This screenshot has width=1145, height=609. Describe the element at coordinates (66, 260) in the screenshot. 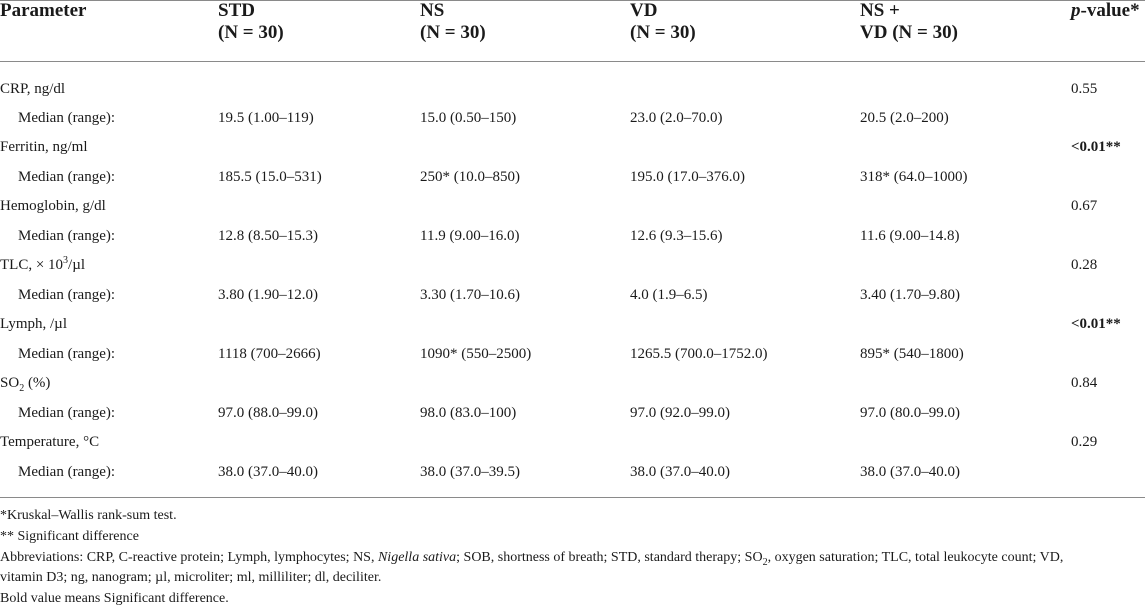

I see `row-tlc-label-sup: 3` at that location.